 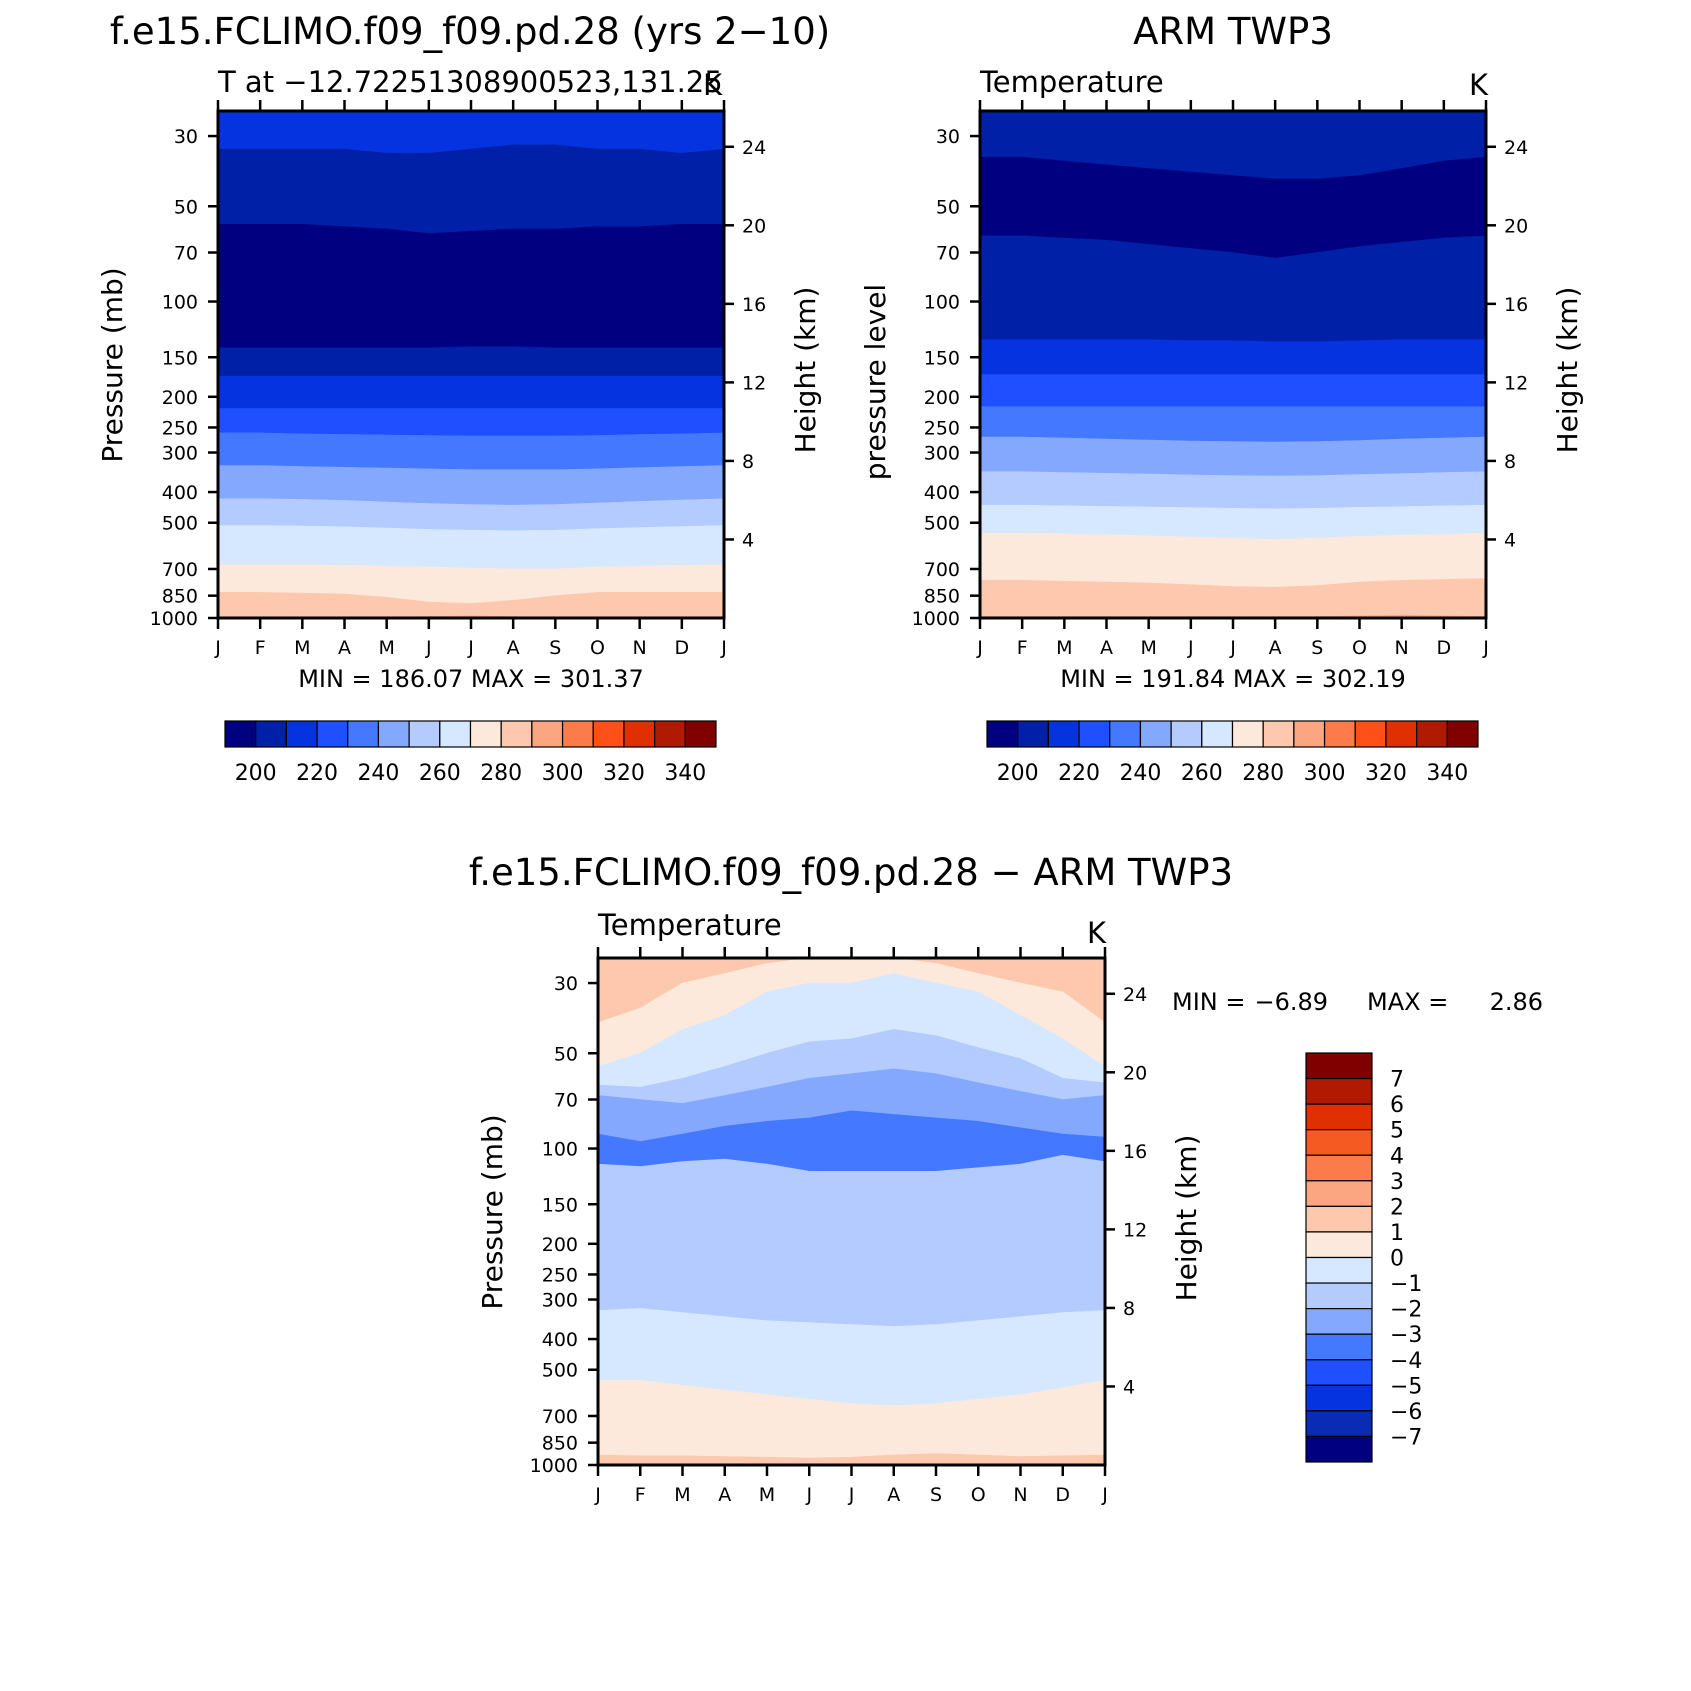 What do you see at coordinates (1135, 1073) in the screenshot?
I see `height-tick-label: 20` at bounding box center [1135, 1073].